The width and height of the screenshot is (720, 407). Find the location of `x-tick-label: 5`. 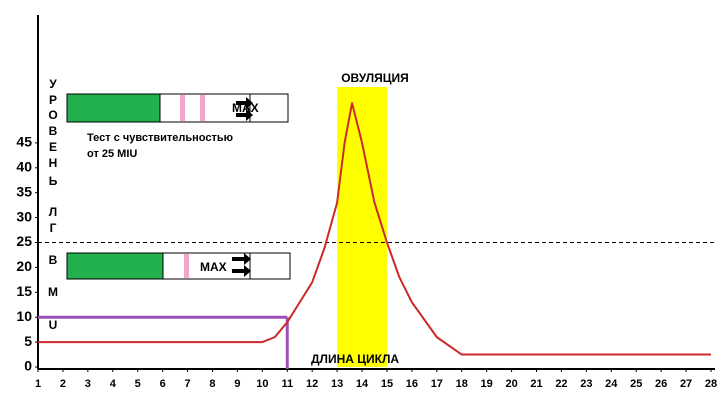

x-tick-label: 5 is located at coordinates (138, 384).